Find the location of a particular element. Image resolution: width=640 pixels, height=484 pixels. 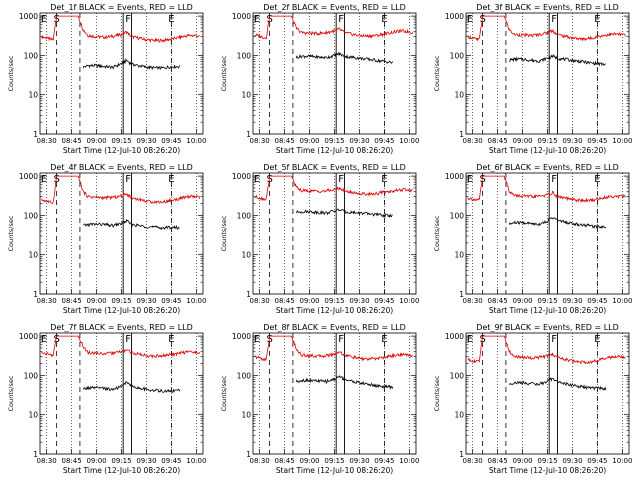

panel-title: Det_7f BLACK = Events, RED = LLD is located at coordinates (121, 327).